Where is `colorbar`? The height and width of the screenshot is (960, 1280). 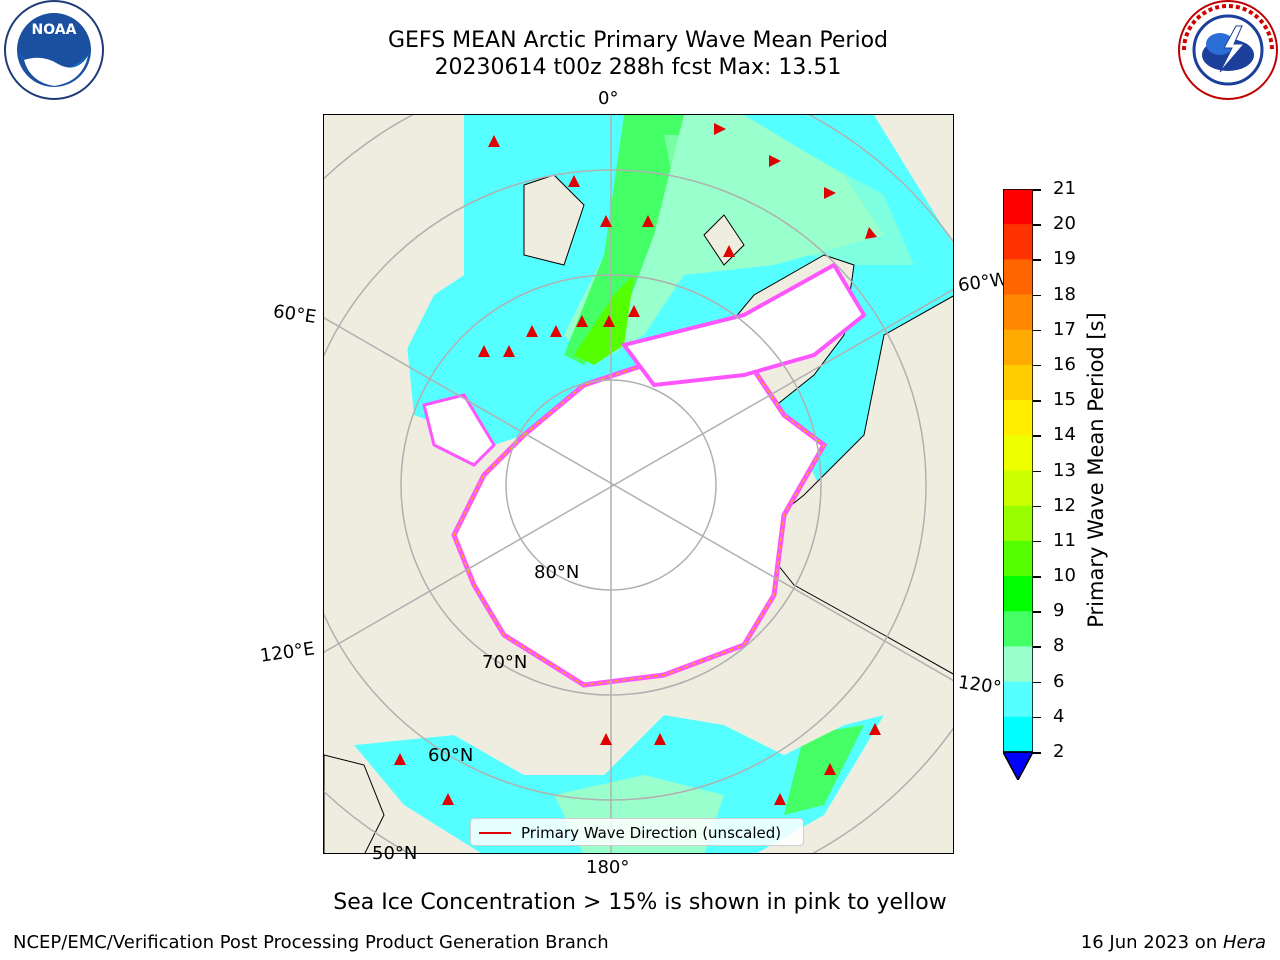
colorbar is located at coordinates (1018, 485).